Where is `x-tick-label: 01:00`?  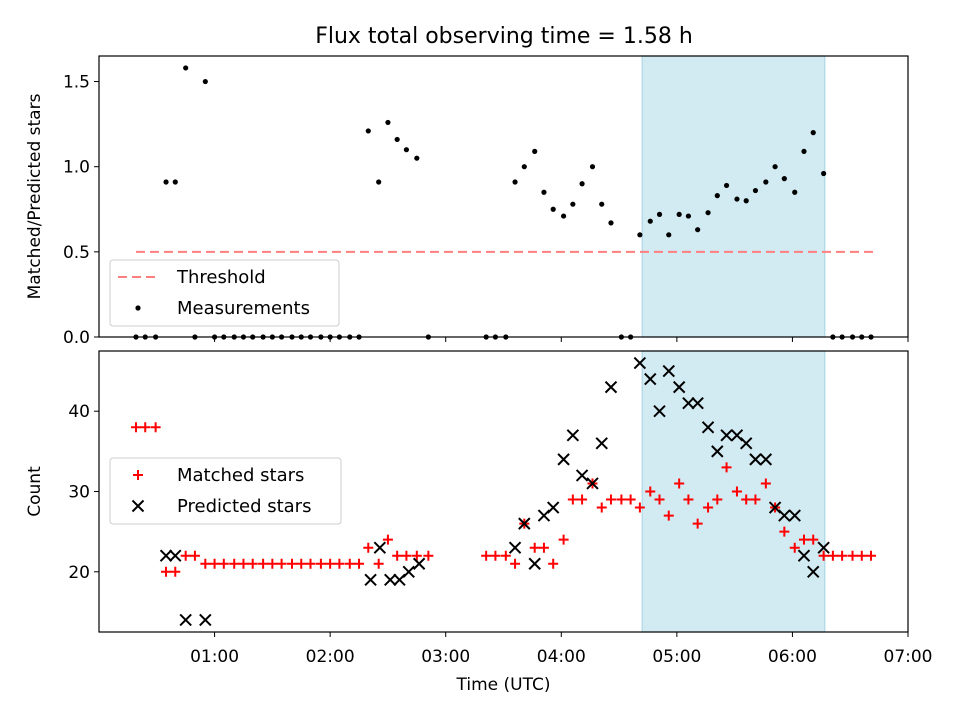
x-tick-label: 01:00 is located at coordinates (214, 657).